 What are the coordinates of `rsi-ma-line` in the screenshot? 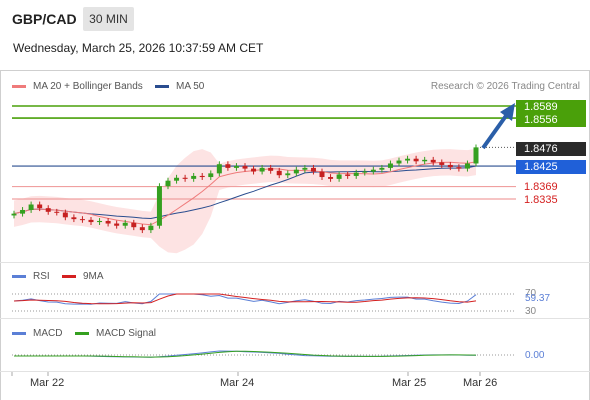 It's located at (245, 299).